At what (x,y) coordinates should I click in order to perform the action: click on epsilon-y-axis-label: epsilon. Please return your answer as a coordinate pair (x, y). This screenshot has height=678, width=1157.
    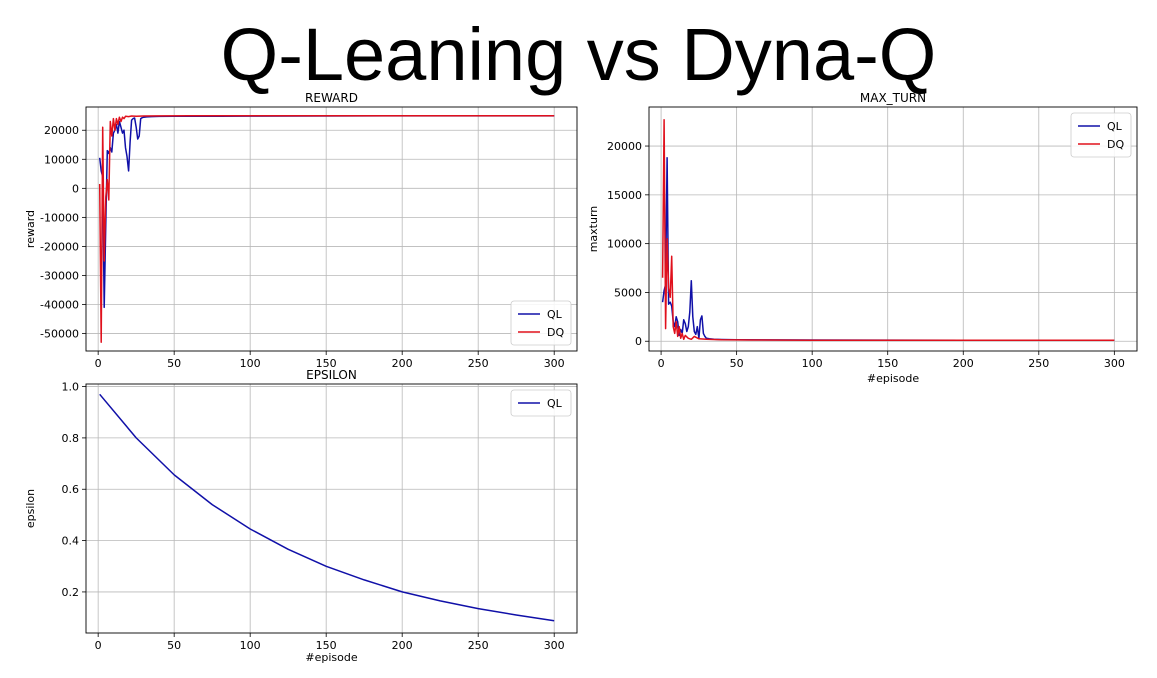
    Looking at the image, I should click on (30, 508).